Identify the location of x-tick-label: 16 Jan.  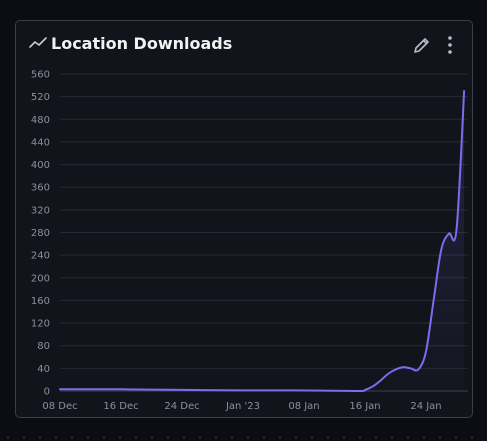
(364, 406).